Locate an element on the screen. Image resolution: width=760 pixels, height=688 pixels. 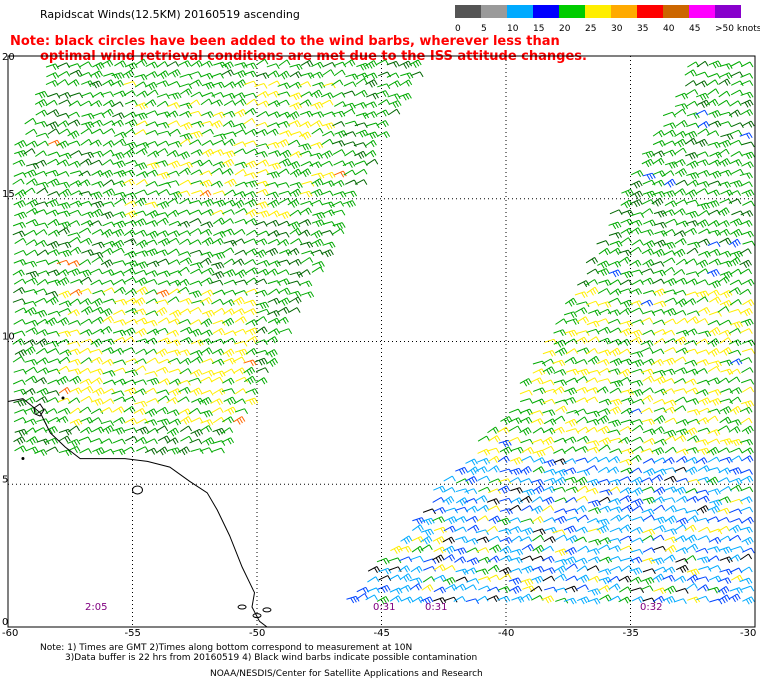
swath-time-label: 0:31 is located at coordinates (384, 607).